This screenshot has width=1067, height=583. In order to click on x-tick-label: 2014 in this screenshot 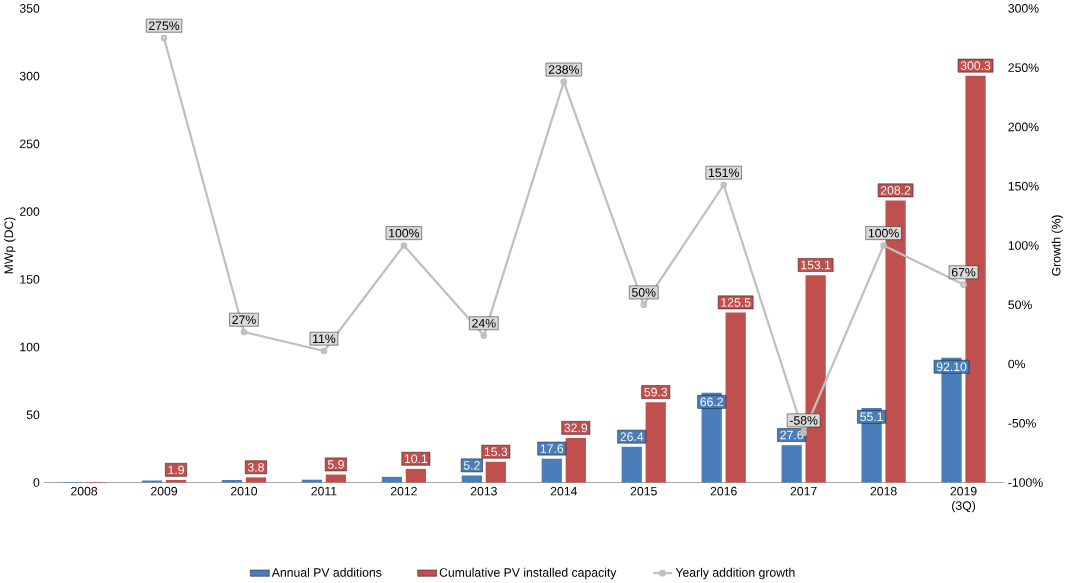, I will do `click(564, 491)`.